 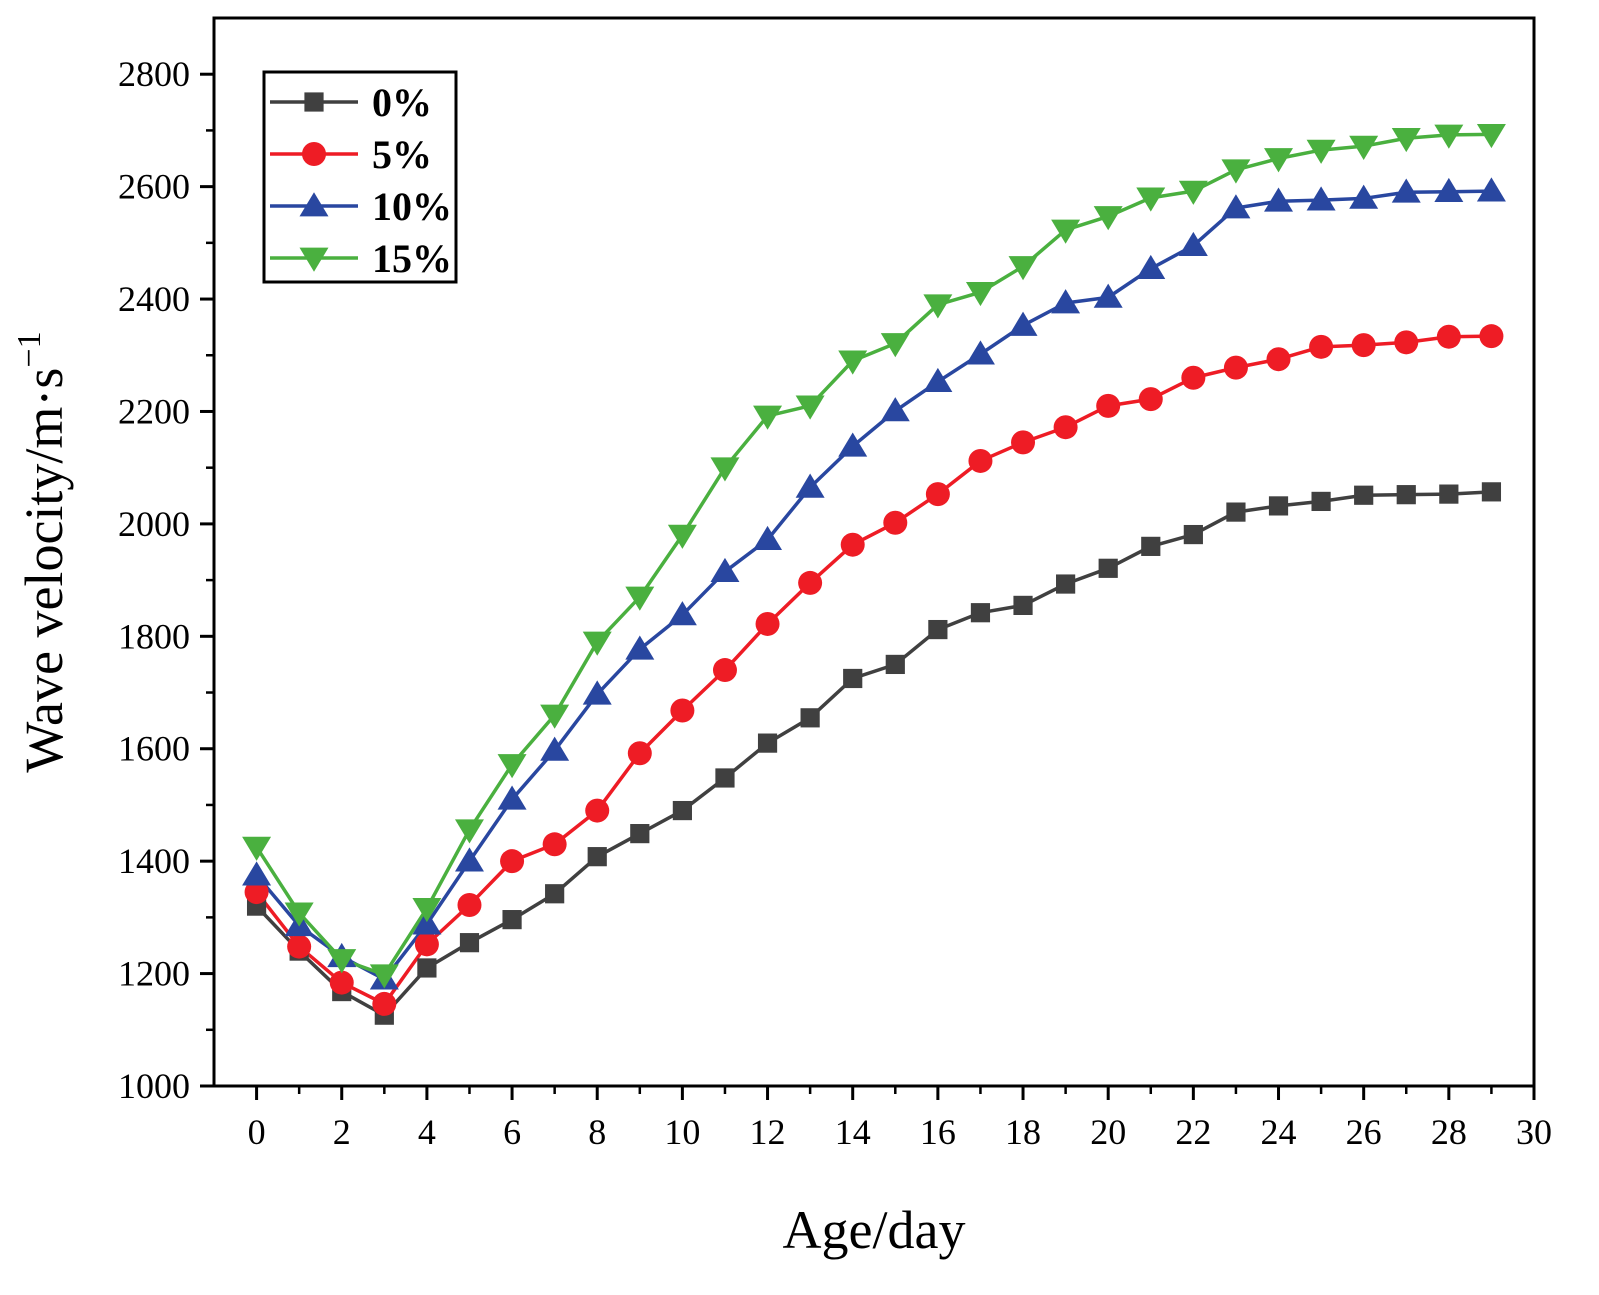 I want to click on x-tick-label: 30, so click(x=1534, y=1132).